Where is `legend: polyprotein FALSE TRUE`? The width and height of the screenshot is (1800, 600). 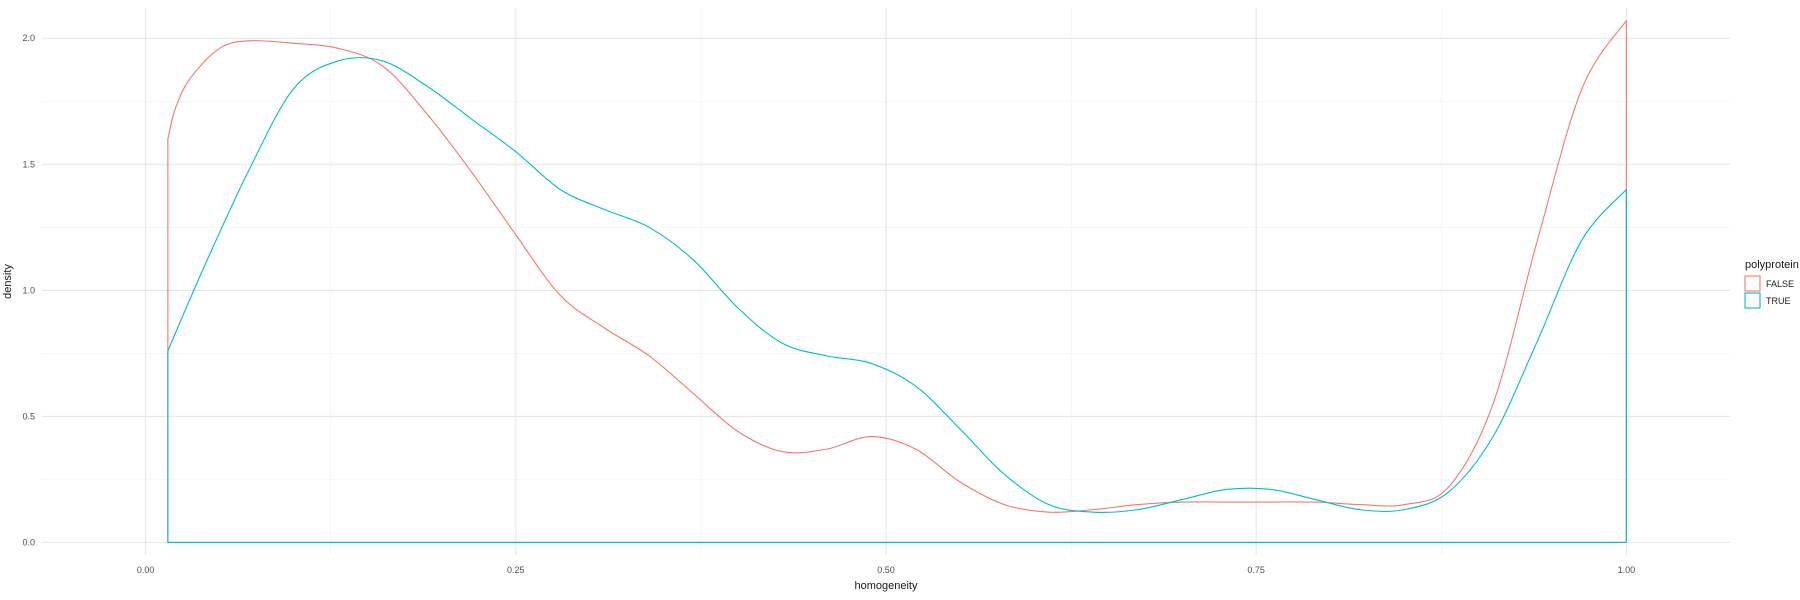
legend: polyprotein FALSE TRUE is located at coordinates (1771, 284).